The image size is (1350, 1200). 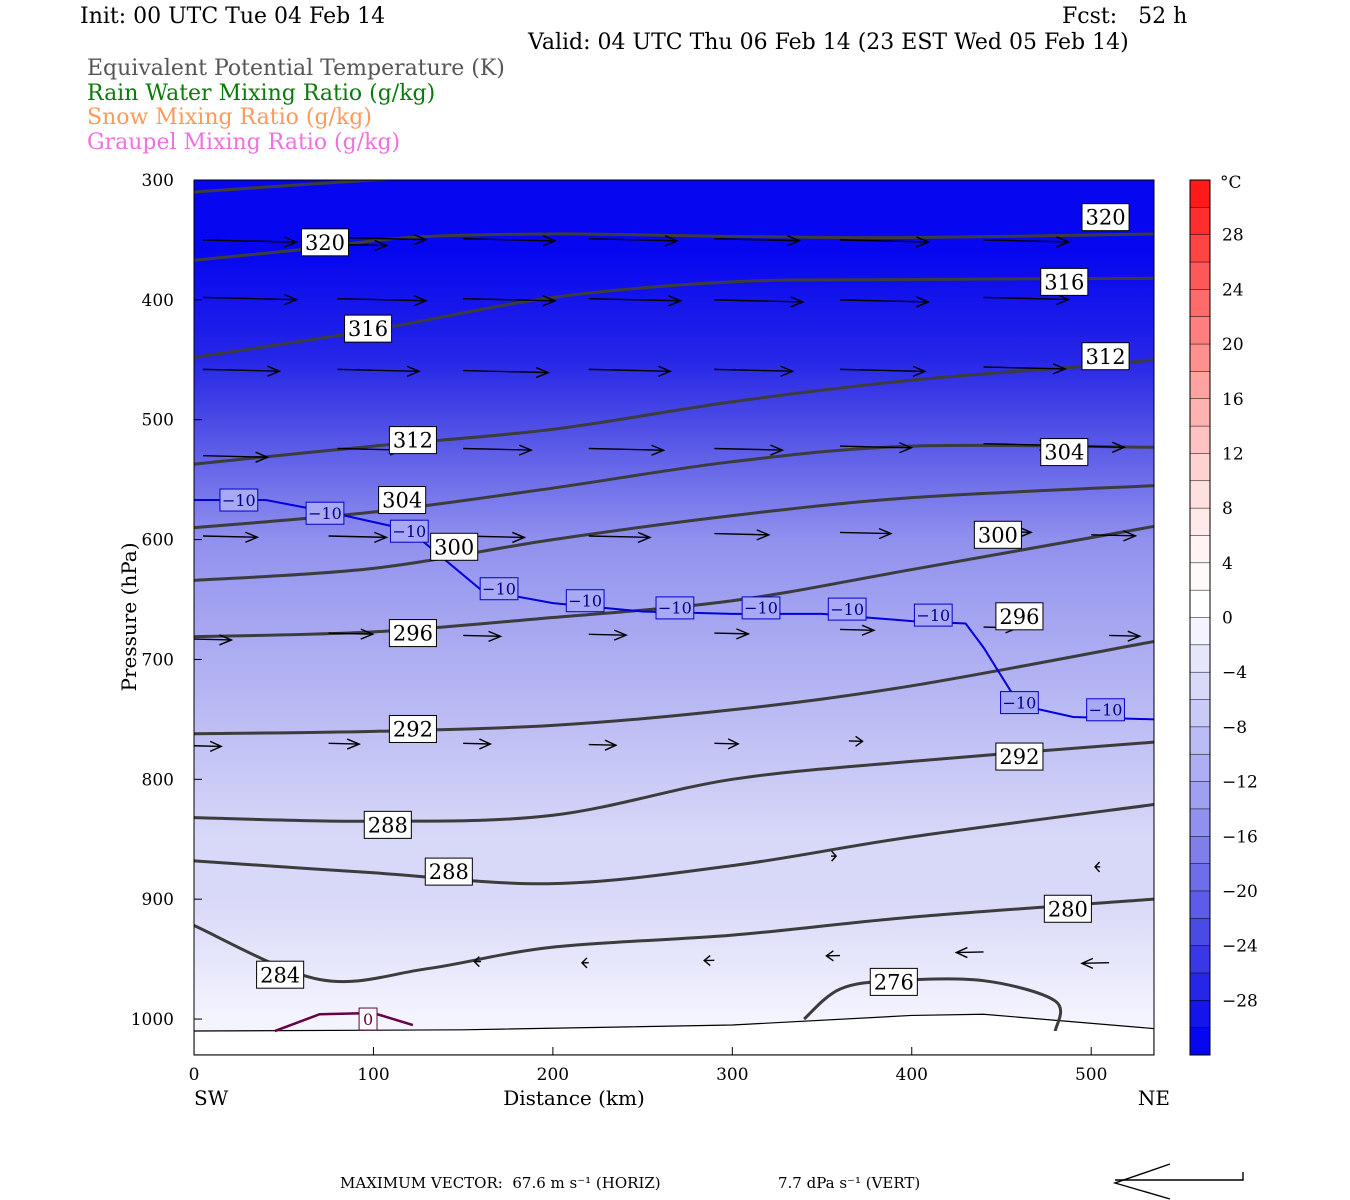 What do you see at coordinates (912, 1075) in the screenshot?
I see `x-tick-label: 400` at bounding box center [912, 1075].